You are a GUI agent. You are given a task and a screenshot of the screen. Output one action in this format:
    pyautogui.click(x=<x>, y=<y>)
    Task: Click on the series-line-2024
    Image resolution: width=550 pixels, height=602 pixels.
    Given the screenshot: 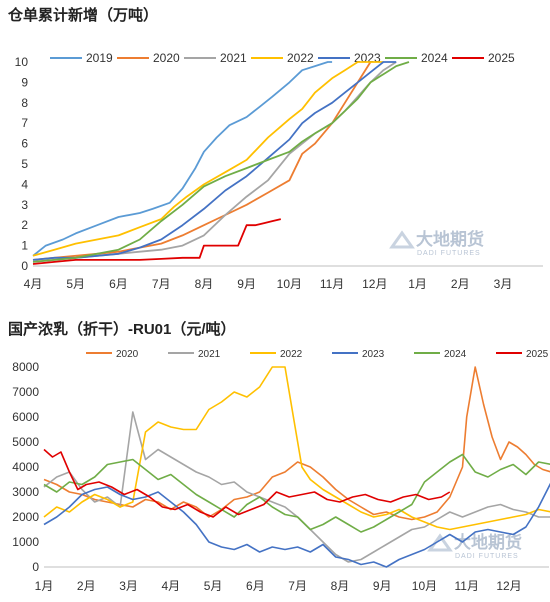 What is the action you would take?
    pyautogui.click(x=296, y=493)
    